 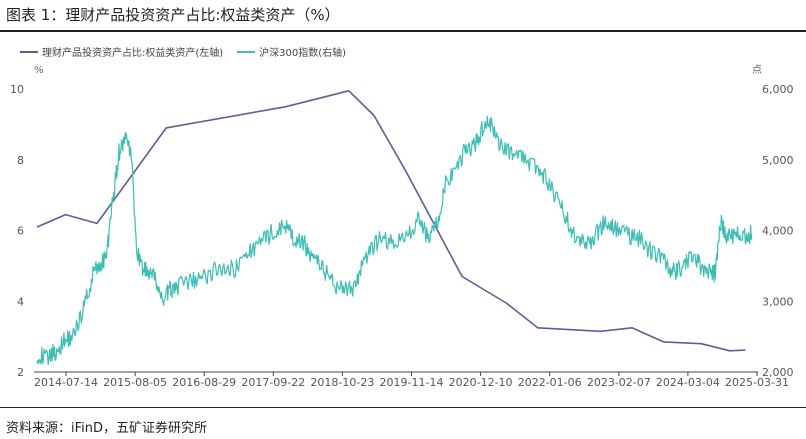 I want to click on right-axis-tick-label: 5,000, so click(x=778, y=160).